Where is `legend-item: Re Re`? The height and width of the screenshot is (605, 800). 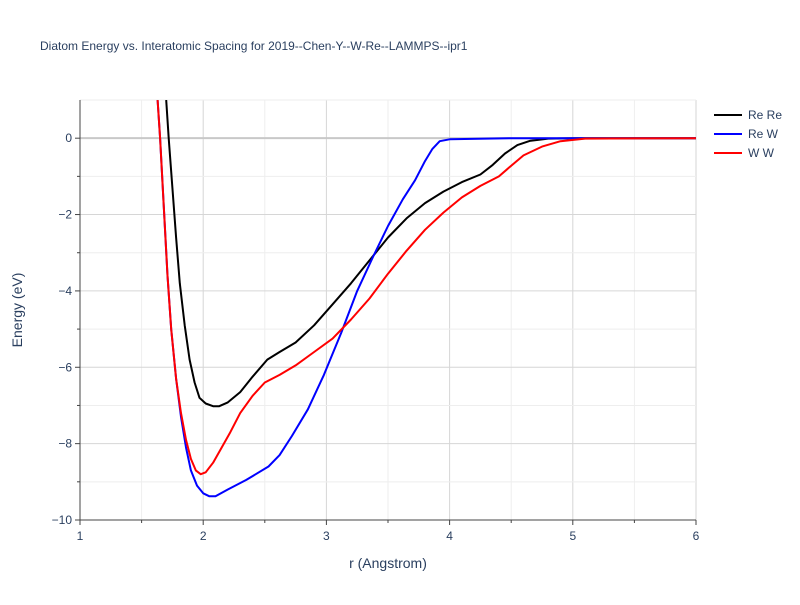 legend-item: Re Re is located at coordinates (748, 115).